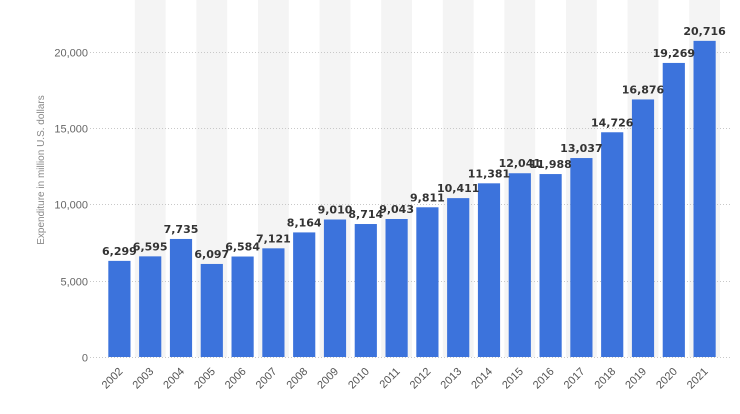 The height and width of the screenshot is (414, 740). What do you see at coordinates (427, 197) in the screenshot?
I see `data-label: 9,811` at bounding box center [427, 197].